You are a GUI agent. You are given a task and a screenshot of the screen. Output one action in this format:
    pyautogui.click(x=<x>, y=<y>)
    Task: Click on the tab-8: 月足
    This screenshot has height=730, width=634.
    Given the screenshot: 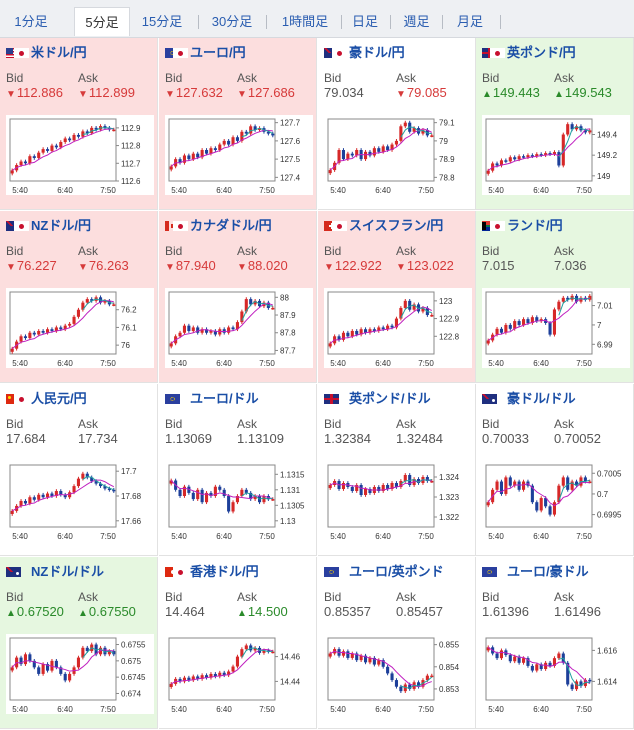 What is the action you would take?
    pyautogui.click(x=469, y=21)
    